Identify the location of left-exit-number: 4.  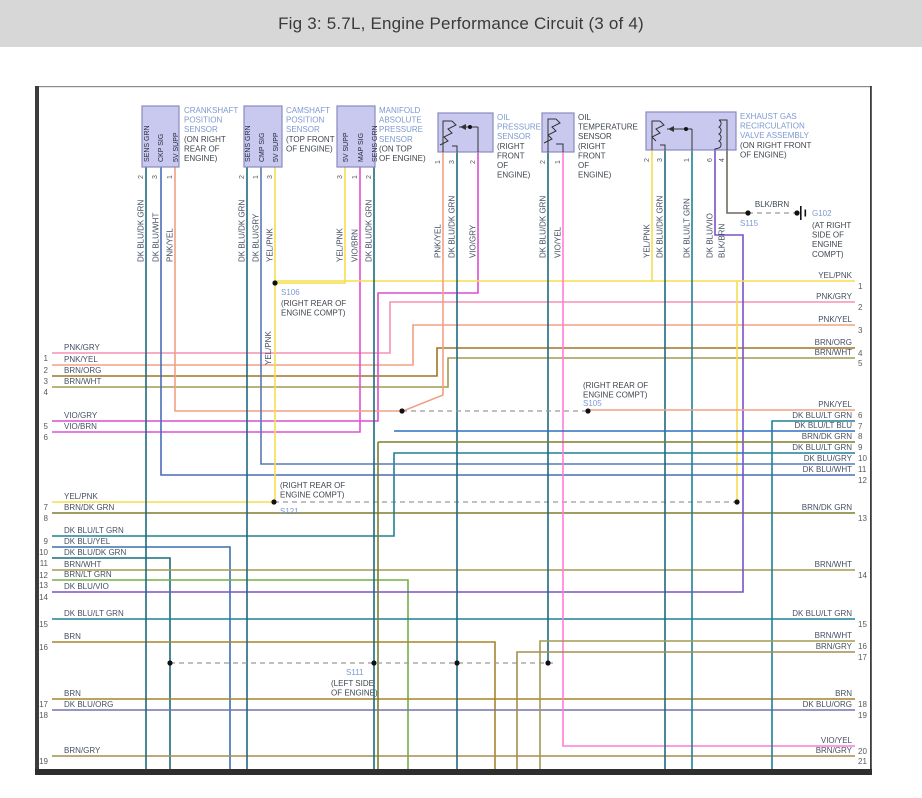
(46, 392).